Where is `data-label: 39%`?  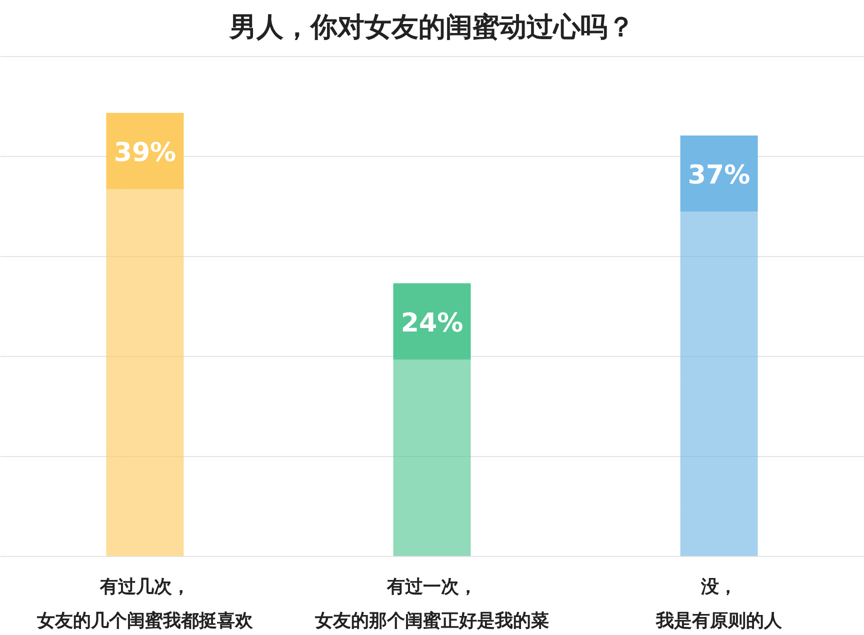
data-label: 39% is located at coordinates (145, 153).